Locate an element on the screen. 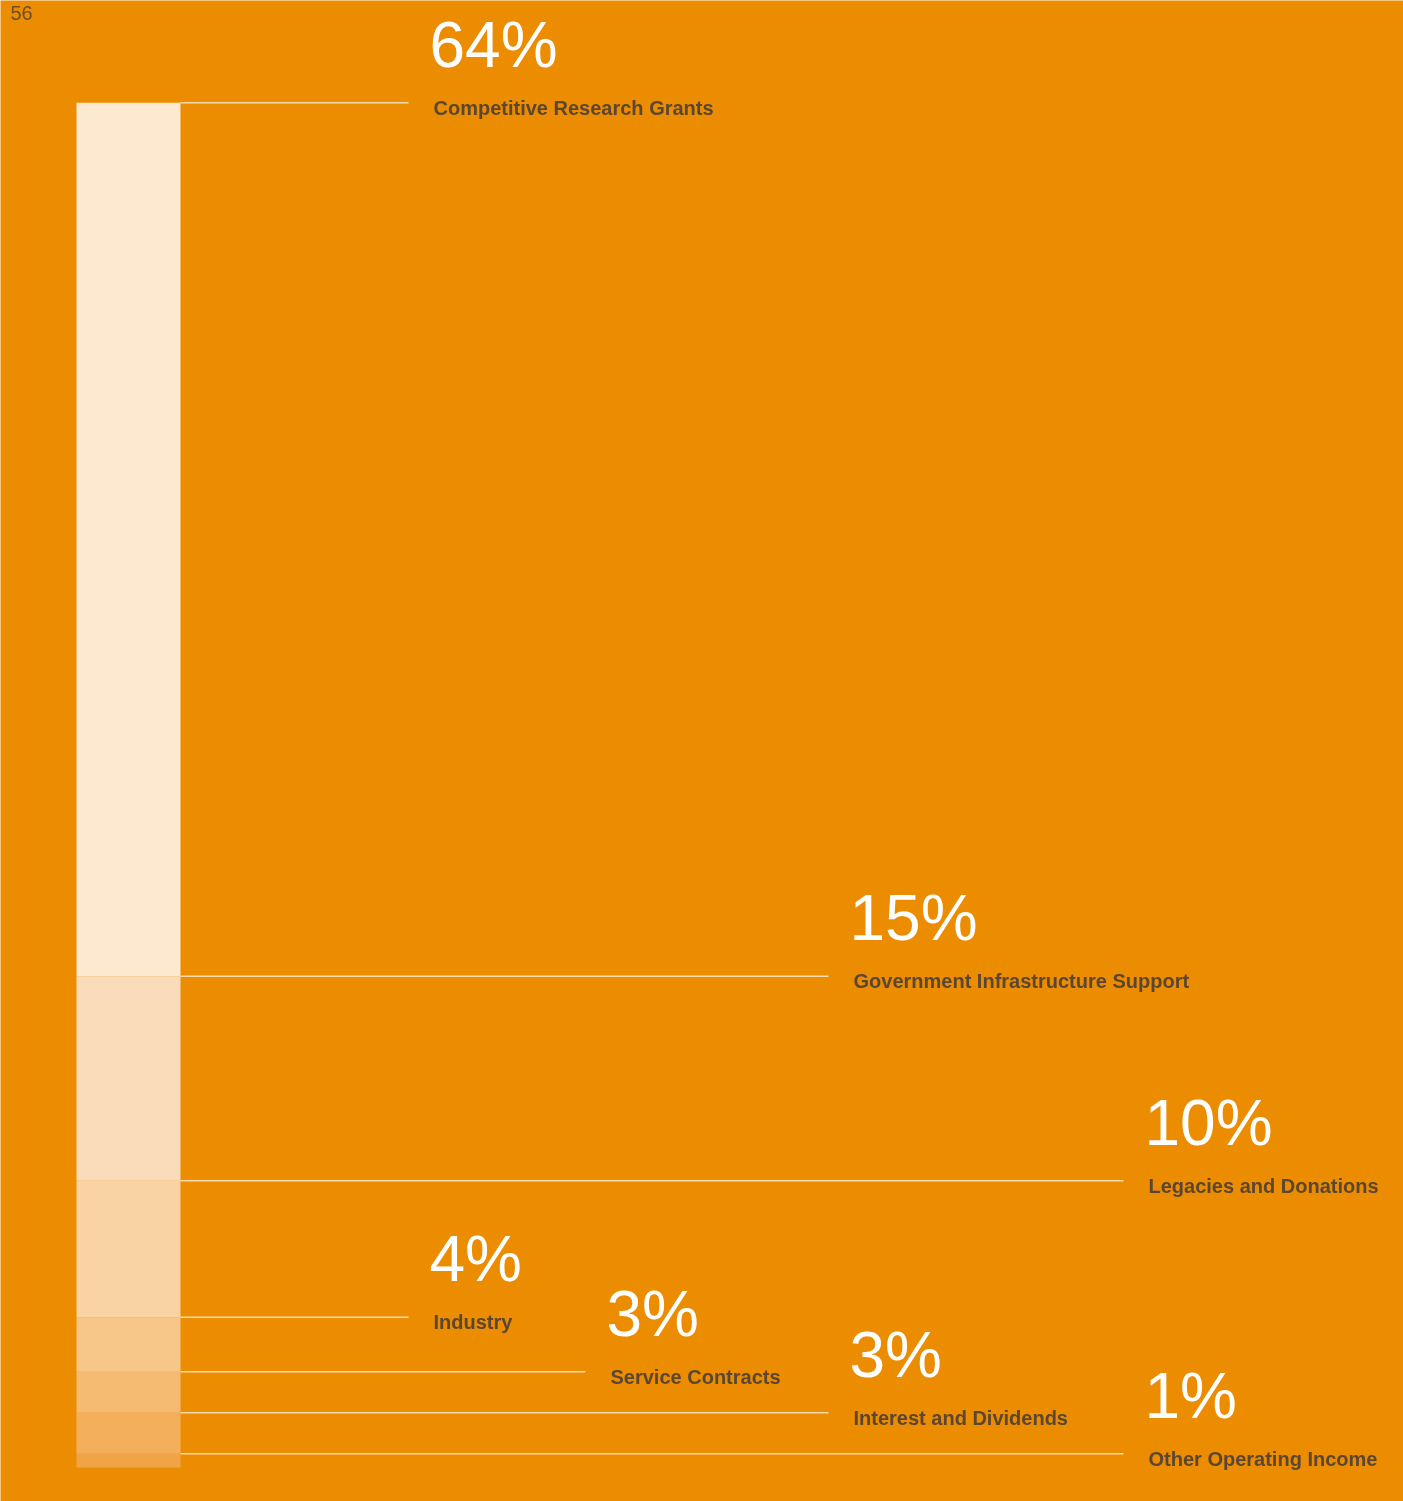  data-label: 64% is located at coordinates (493, 44).